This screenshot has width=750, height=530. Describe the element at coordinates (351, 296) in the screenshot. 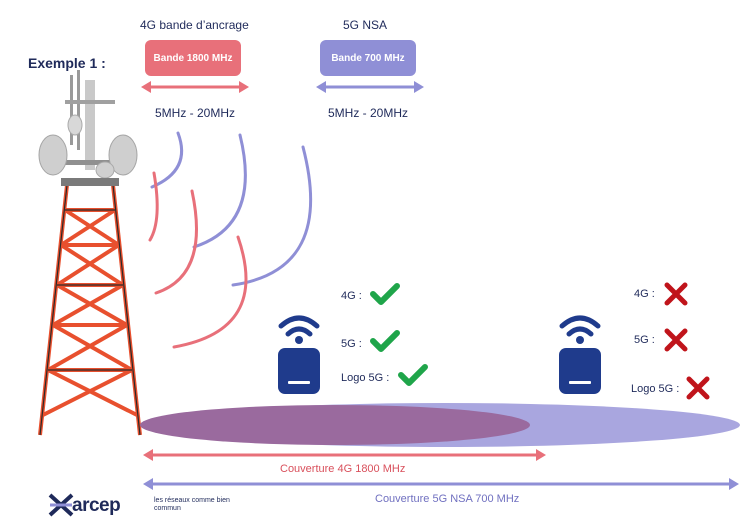

I see `phone-1-status-4g: 4G :` at that location.